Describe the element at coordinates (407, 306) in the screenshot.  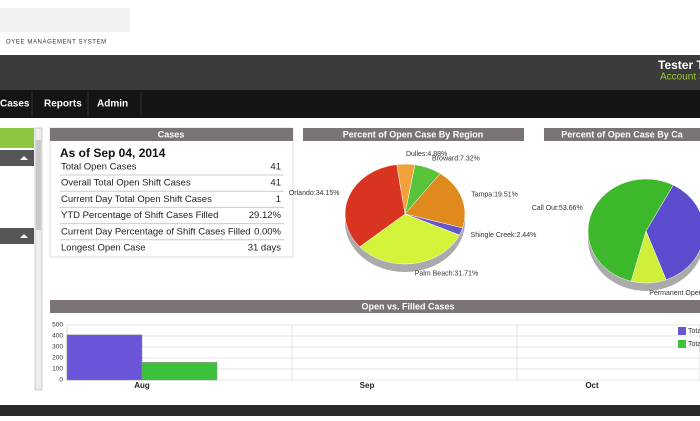
I see `panel-title: Open vs. Filled Cases` at that location.